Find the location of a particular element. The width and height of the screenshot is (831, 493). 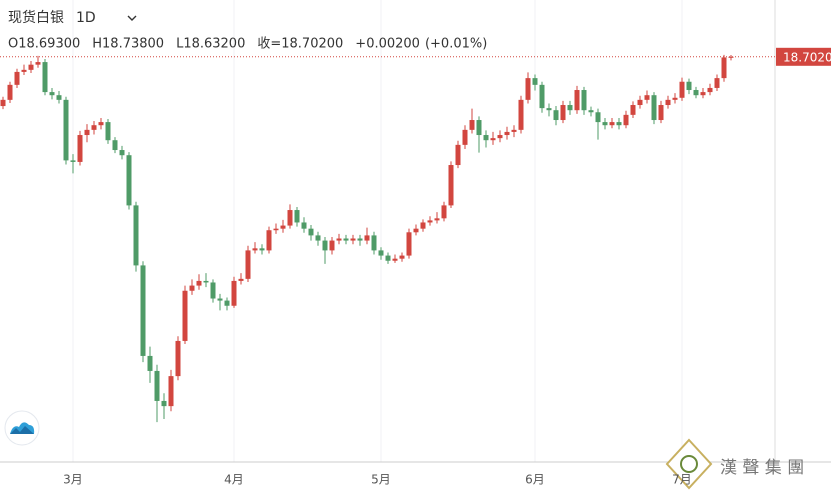

ohlc-legend-item: O18.69300 is located at coordinates (44, 44).